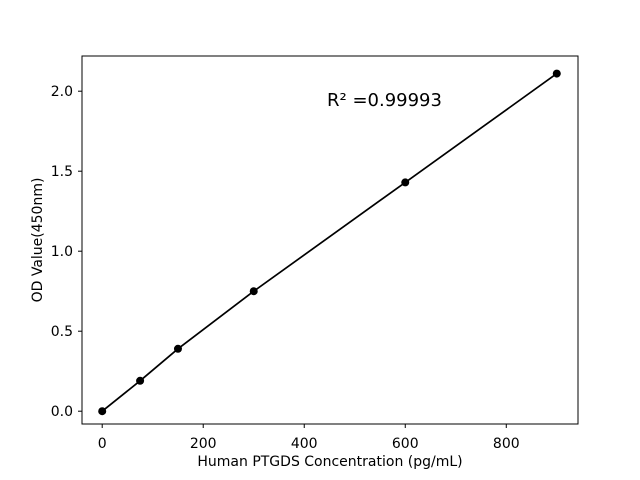 The width and height of the screenshot is (640, 480). I want to click on x-axis-label: Human PTGDS Concentration (pg/mL), so click(329, 462).